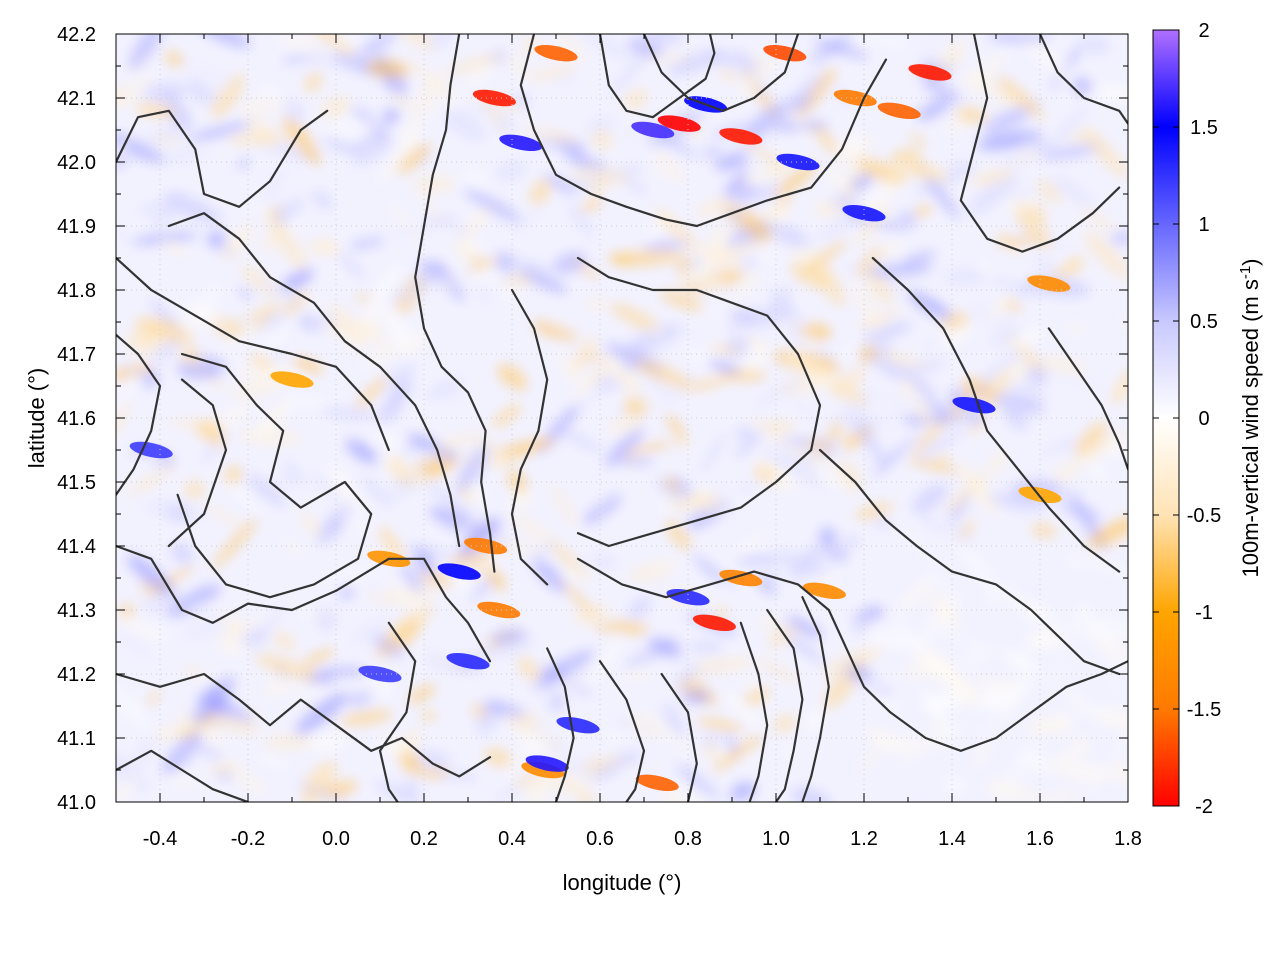 The image size is (1280, 960). What do you see at coordinates (1204, 613) in the screenshot?
I see `colorbar-tick-label: -1` at bounding box center [1204, 613].